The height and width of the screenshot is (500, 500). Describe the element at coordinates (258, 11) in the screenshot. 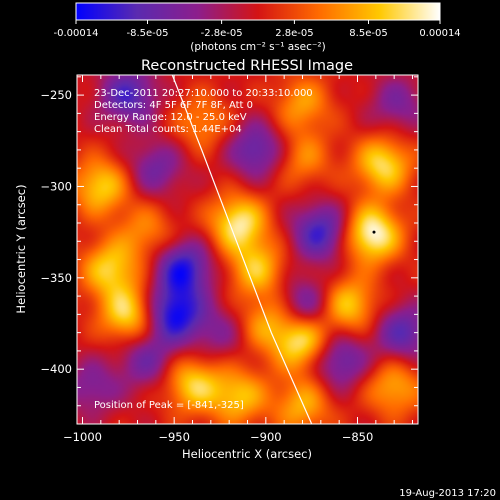

I see `colorbar-gradient` at that location.